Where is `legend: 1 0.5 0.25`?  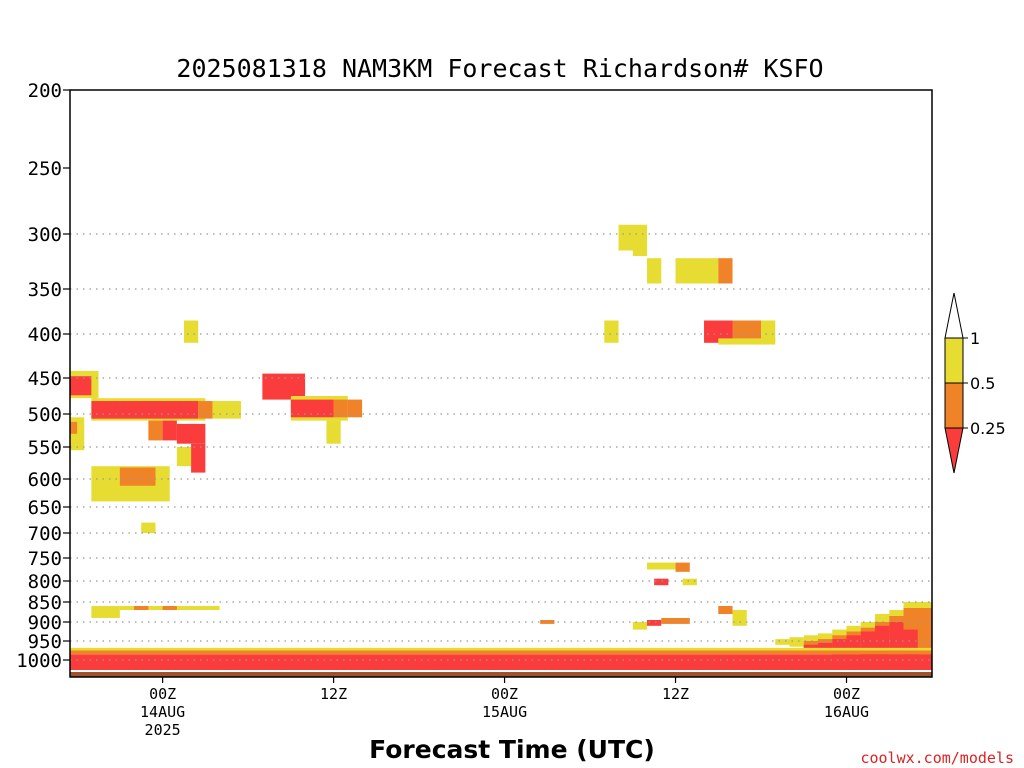 legend: 1 0.5 0.25 is located at coordinates (975, 383).